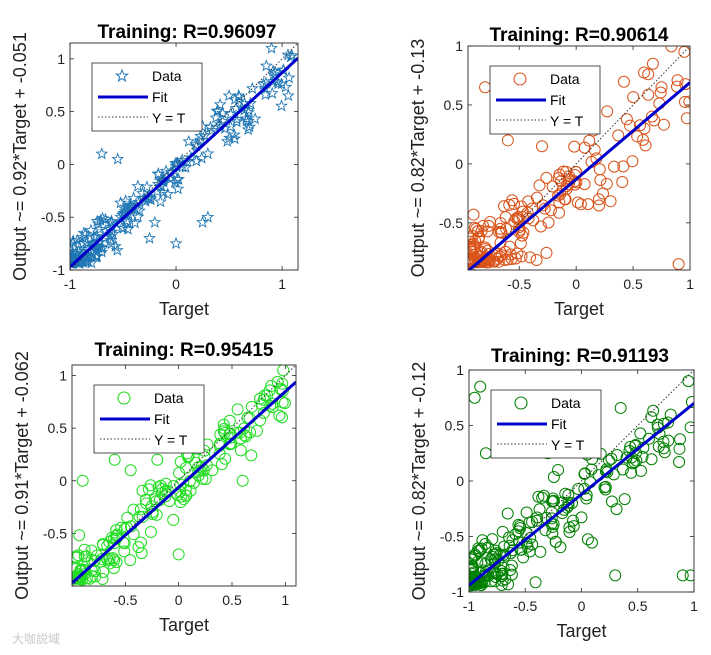  What do you see at coordinates (579, 35) in the screenshot?
I see `chart-title: Training: R=0.90614` at bounding box center [579, 35].